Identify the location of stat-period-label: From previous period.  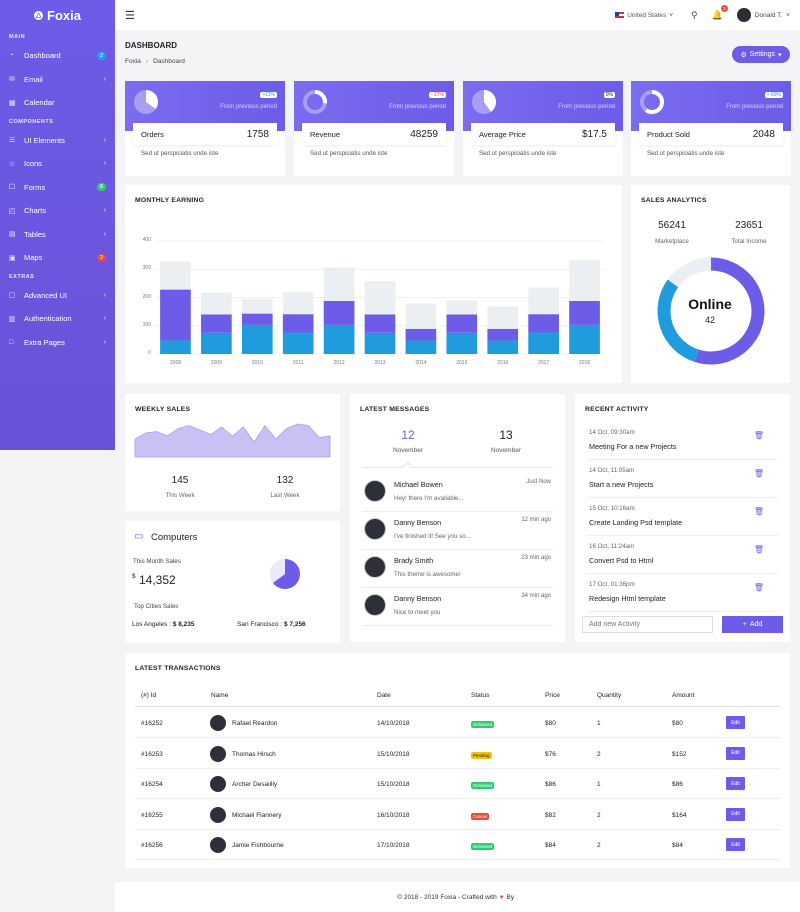
(754, 107).